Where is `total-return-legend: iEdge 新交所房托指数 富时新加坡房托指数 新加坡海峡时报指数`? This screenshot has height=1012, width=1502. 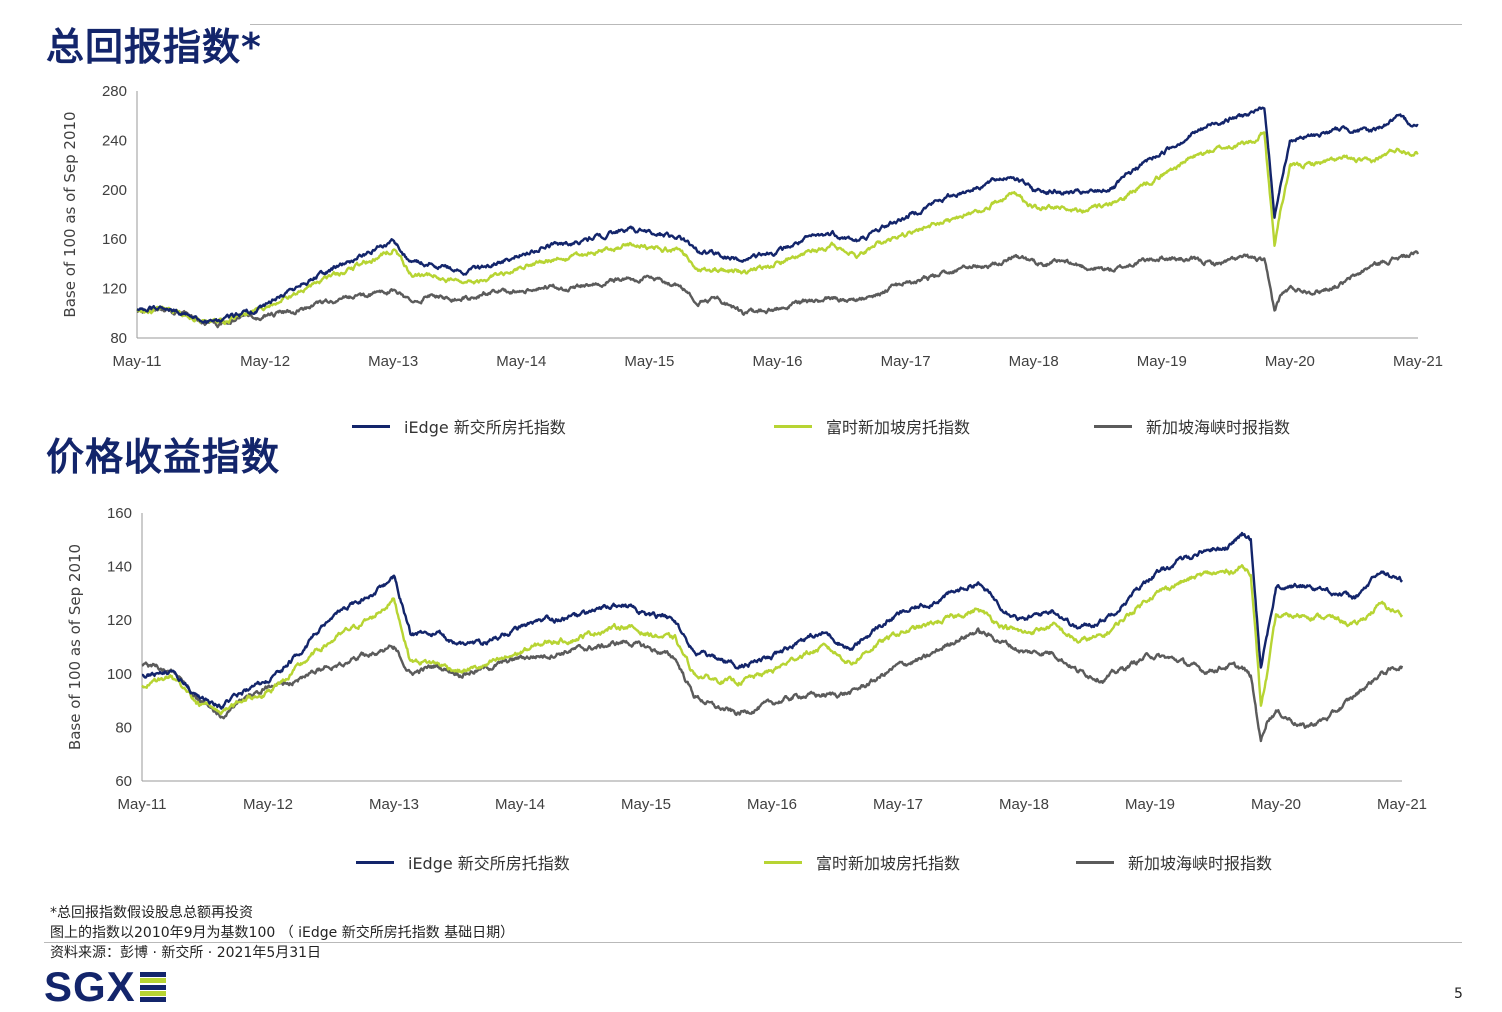
total-return-legend: iEdge 新交所房托指数 富时新加坡房托指数 新加坡海峡时报指数 is located at coordinates (751, 426).